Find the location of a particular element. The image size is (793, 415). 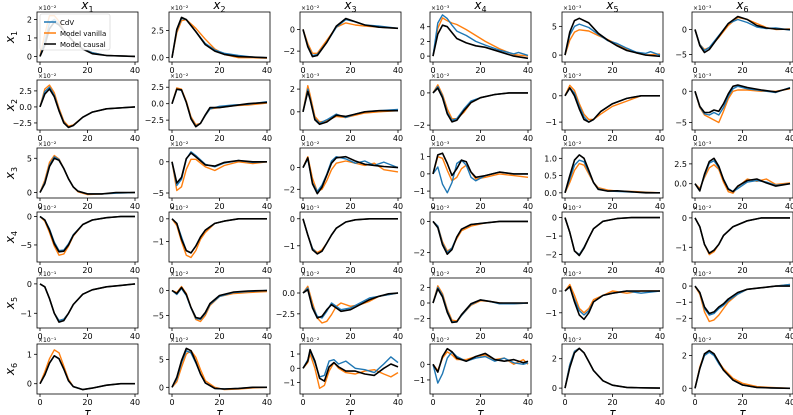

panel-r5c1: 0 20 40−10×10⁻¹ is located at coordinates (80, 306).